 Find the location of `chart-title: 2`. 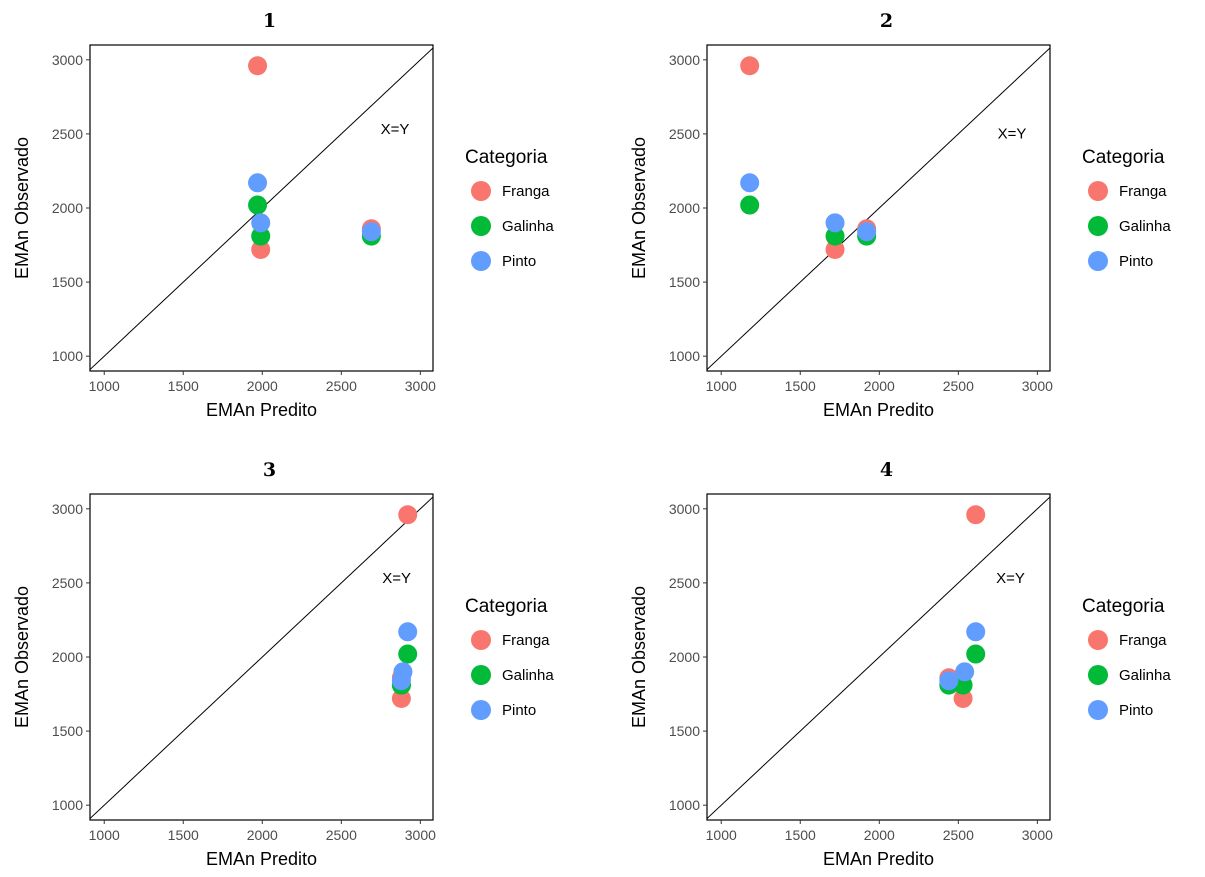

chart-title: 2 is located at coordinates (886, 21).